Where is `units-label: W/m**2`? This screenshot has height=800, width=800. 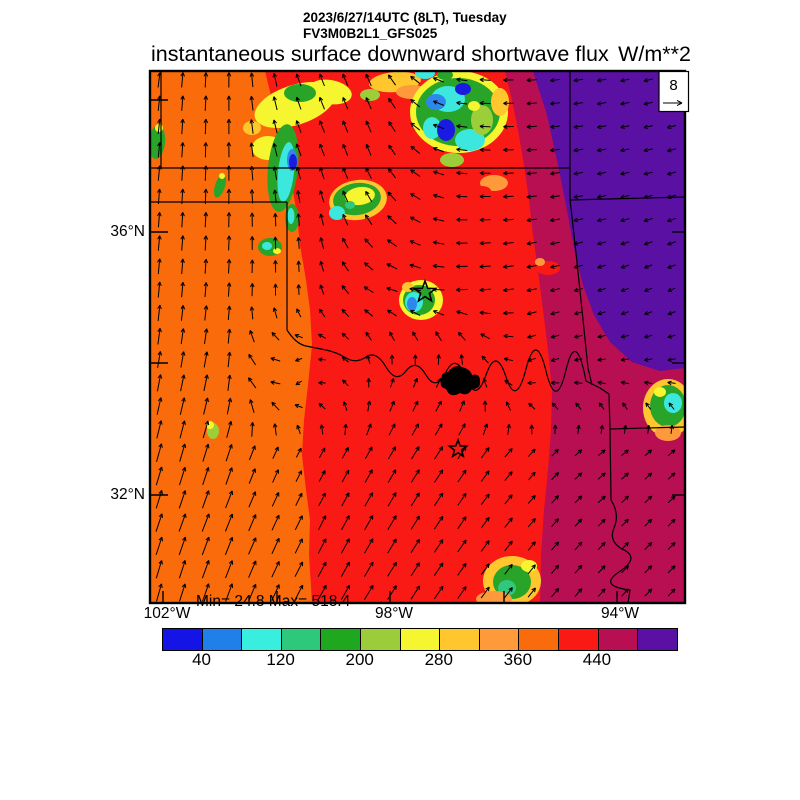
units-label: W/m**2 is located at coordinates (654, 54).